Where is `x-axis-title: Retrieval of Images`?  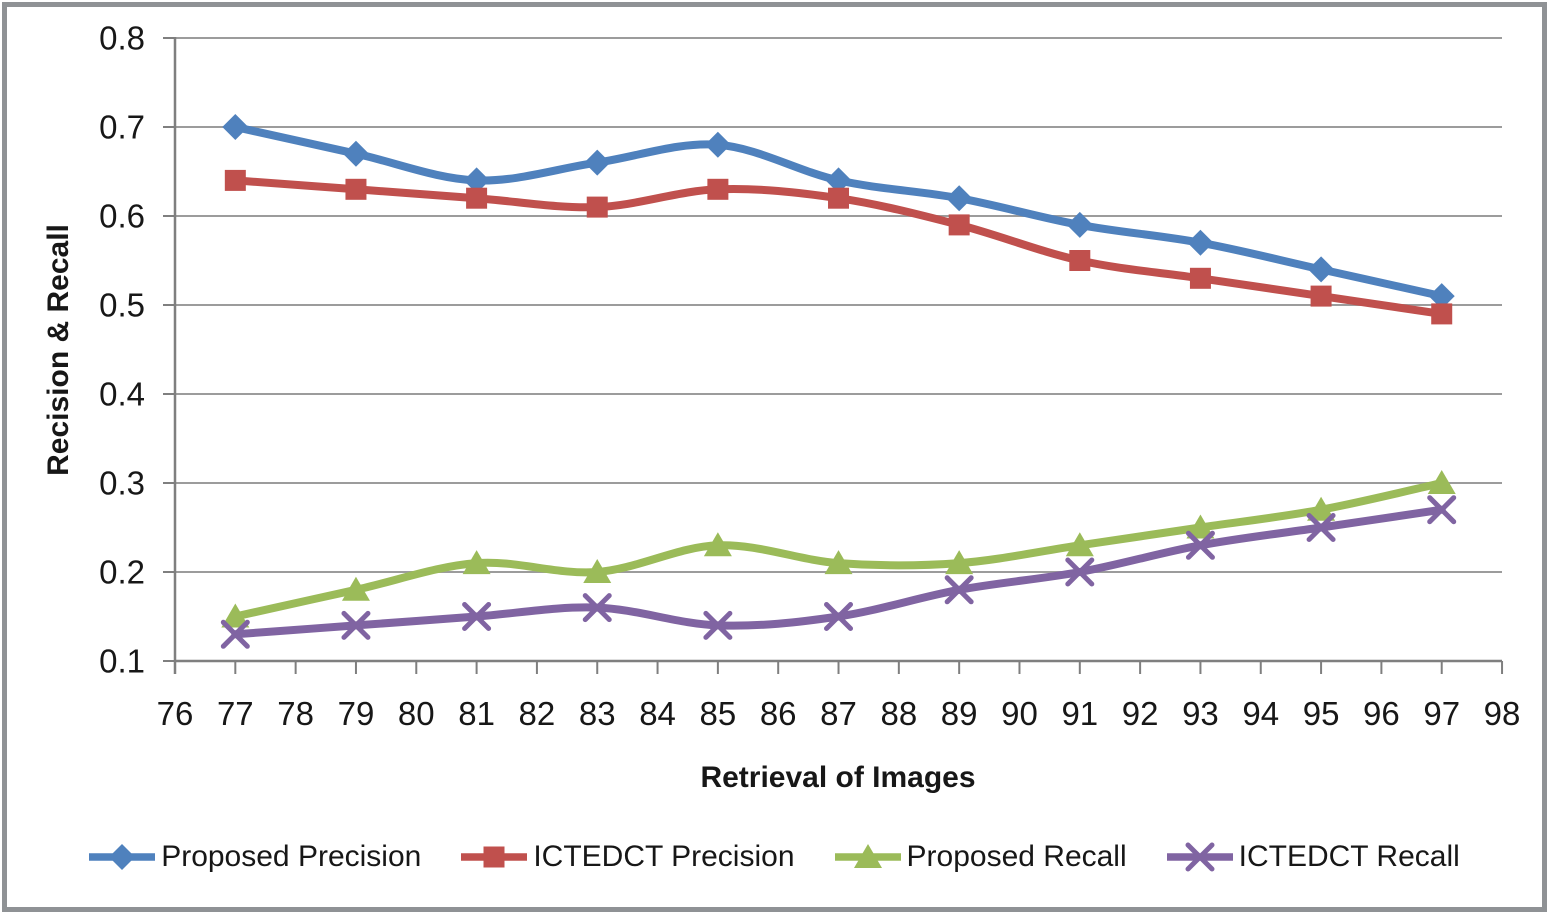 x-axis-title: Retrieval of Images is located at coordinates (837, 777).